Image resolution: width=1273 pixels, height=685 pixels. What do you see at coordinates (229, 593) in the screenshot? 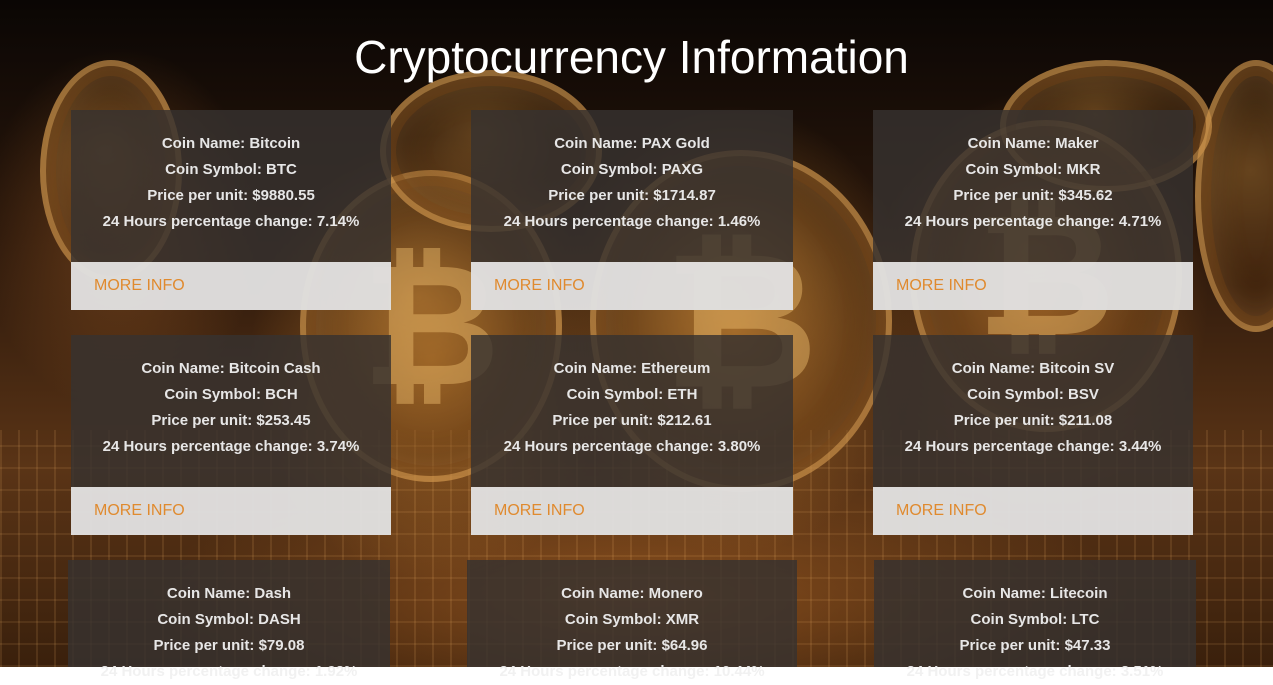
I see `coin-name: Coin Name: Dash` at bounding box center [229, 593].